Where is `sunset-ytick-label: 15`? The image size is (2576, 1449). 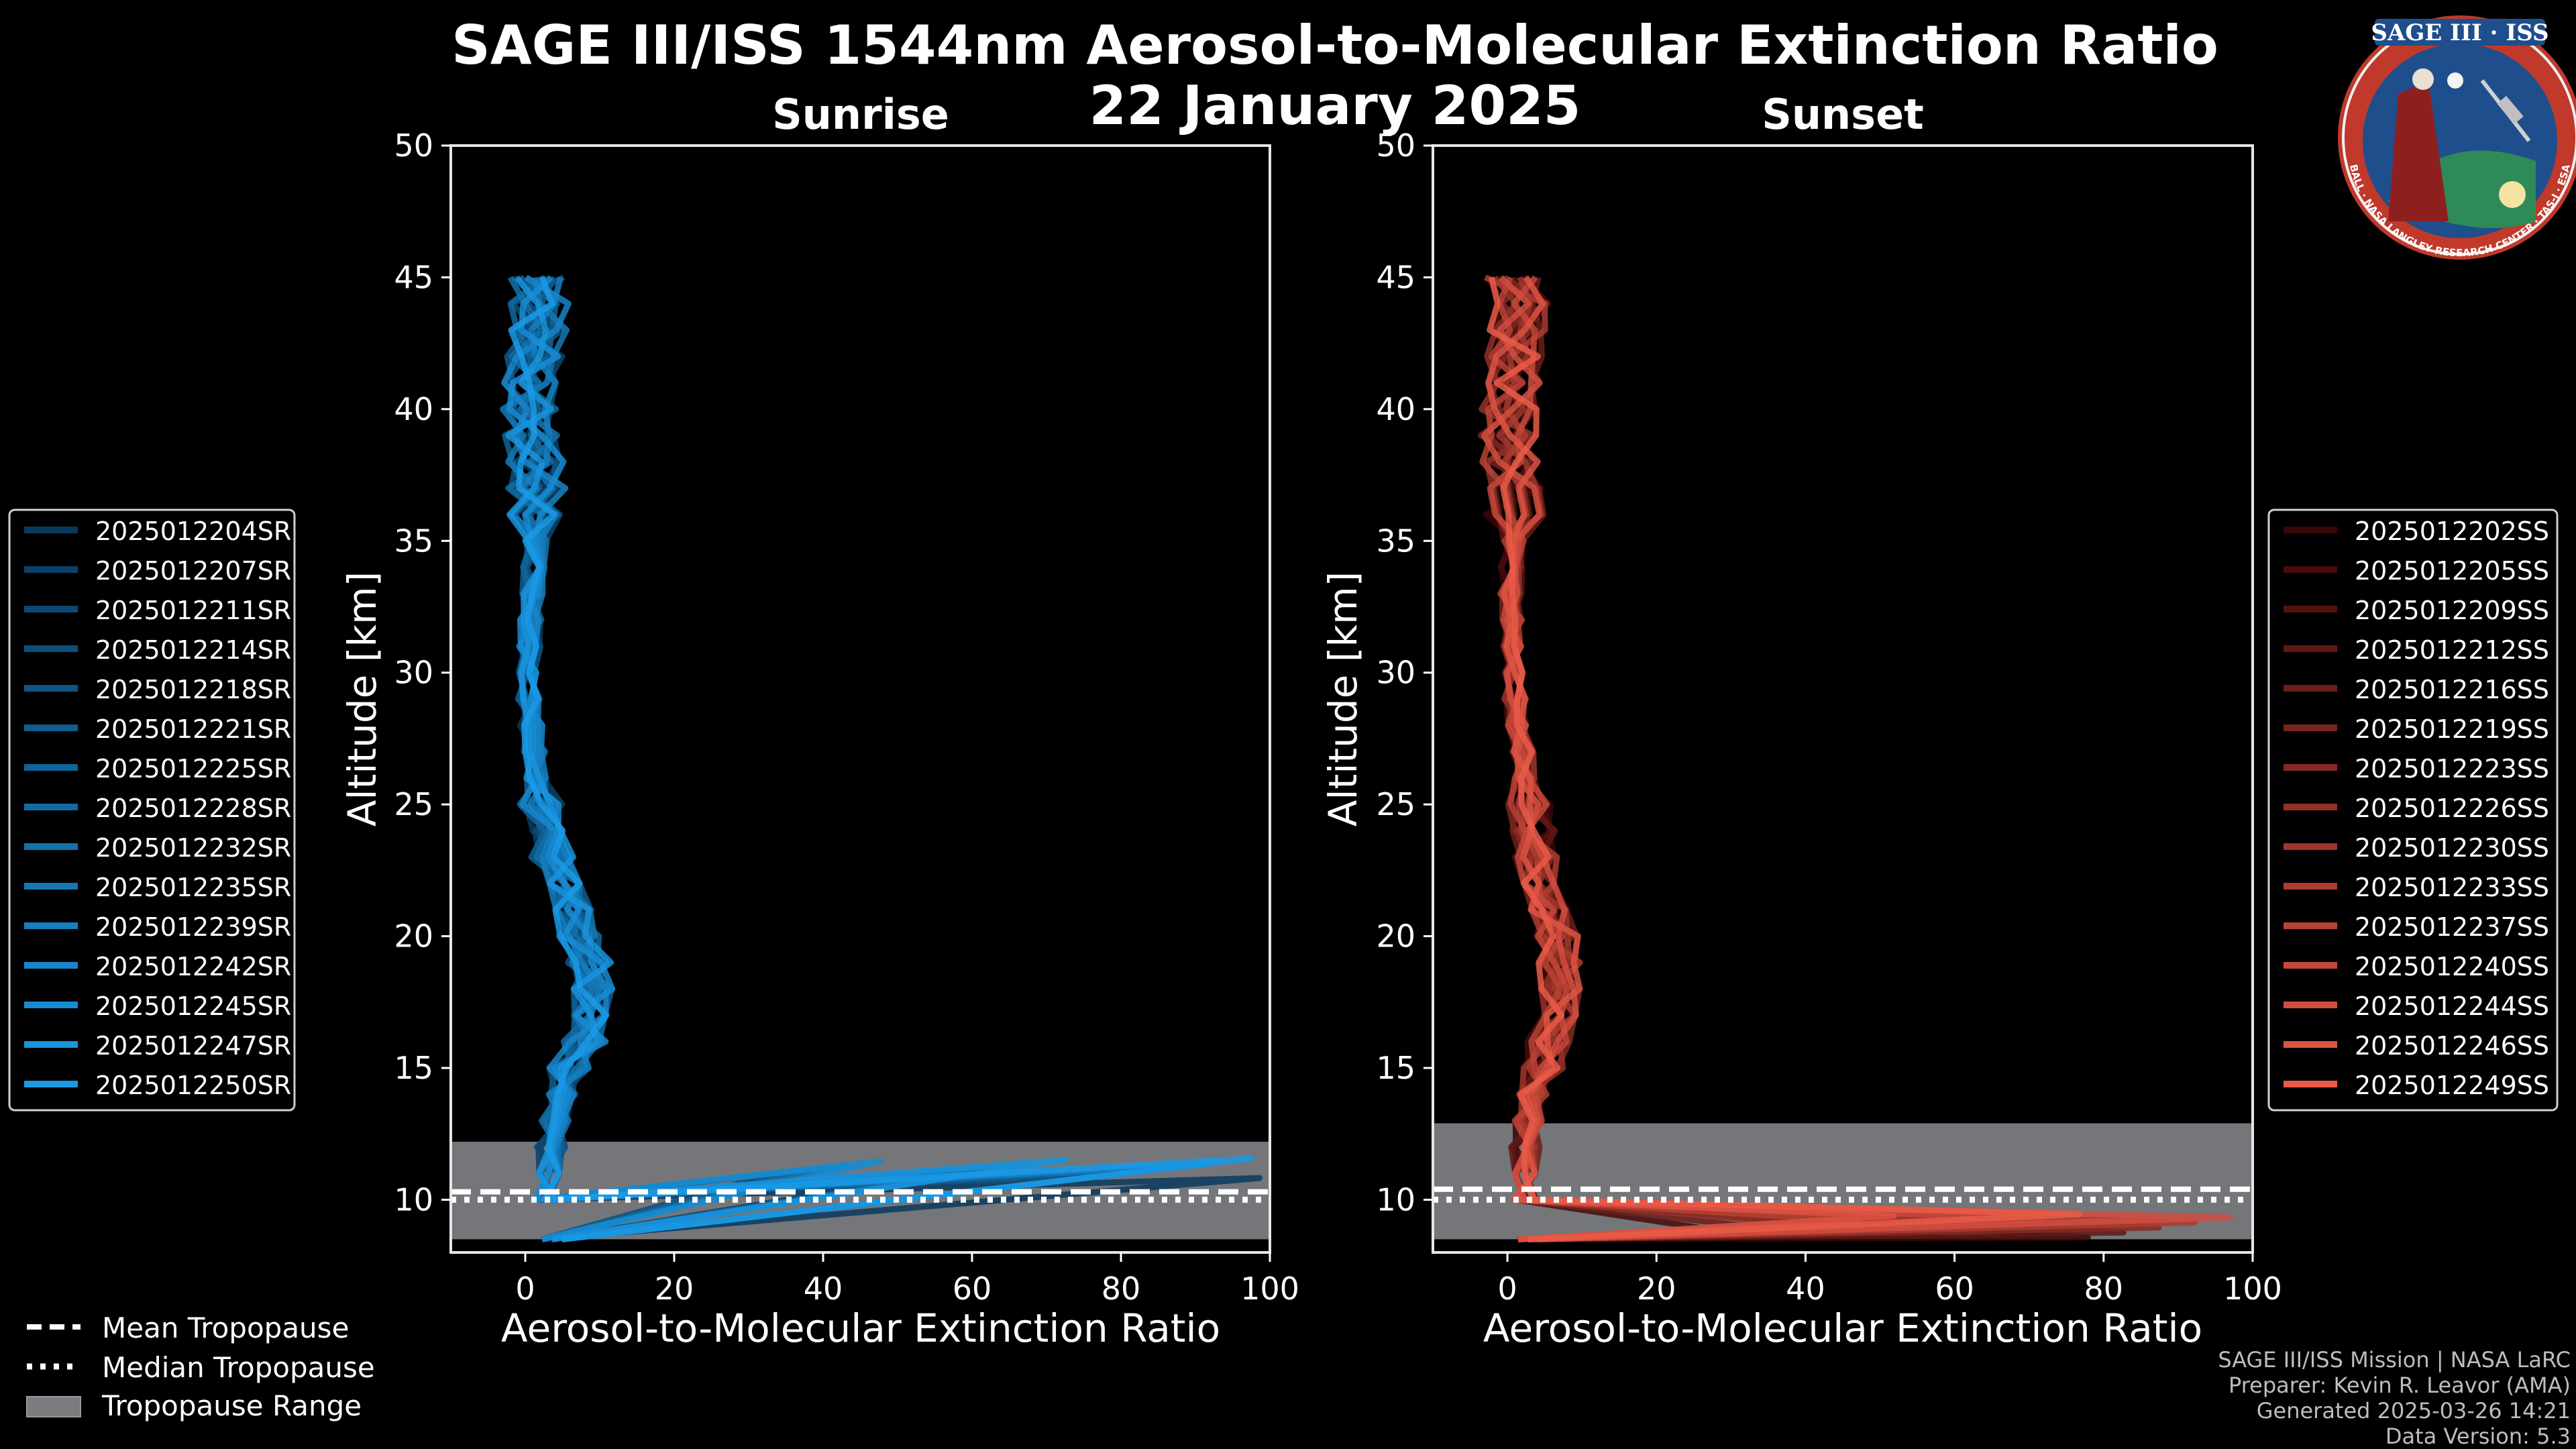 sunset-ytick-label: 15 is located at coordinates (1395, 1068).